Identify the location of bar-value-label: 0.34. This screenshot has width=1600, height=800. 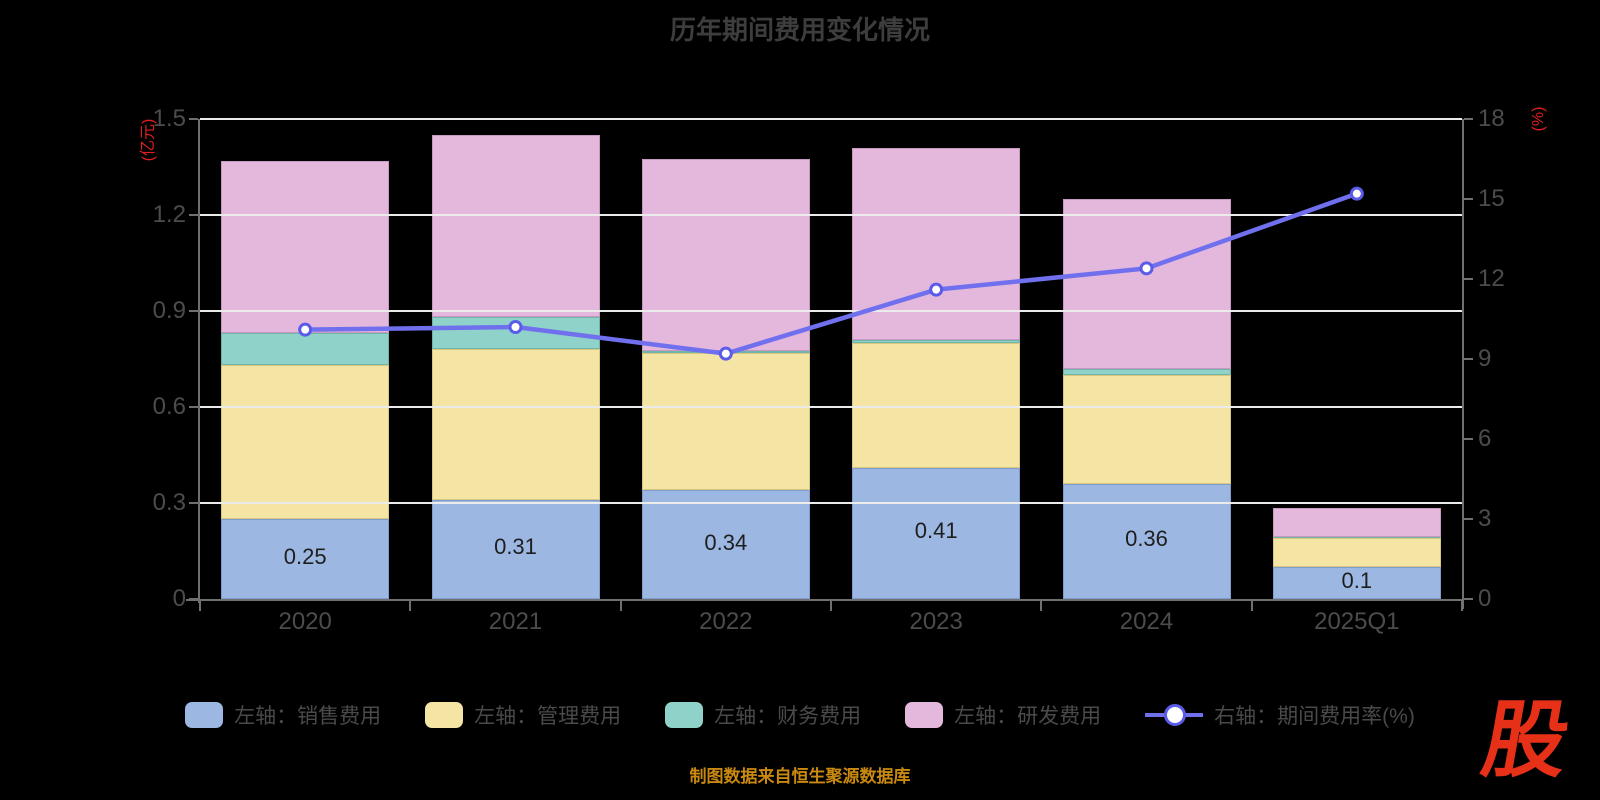
(726, 542).